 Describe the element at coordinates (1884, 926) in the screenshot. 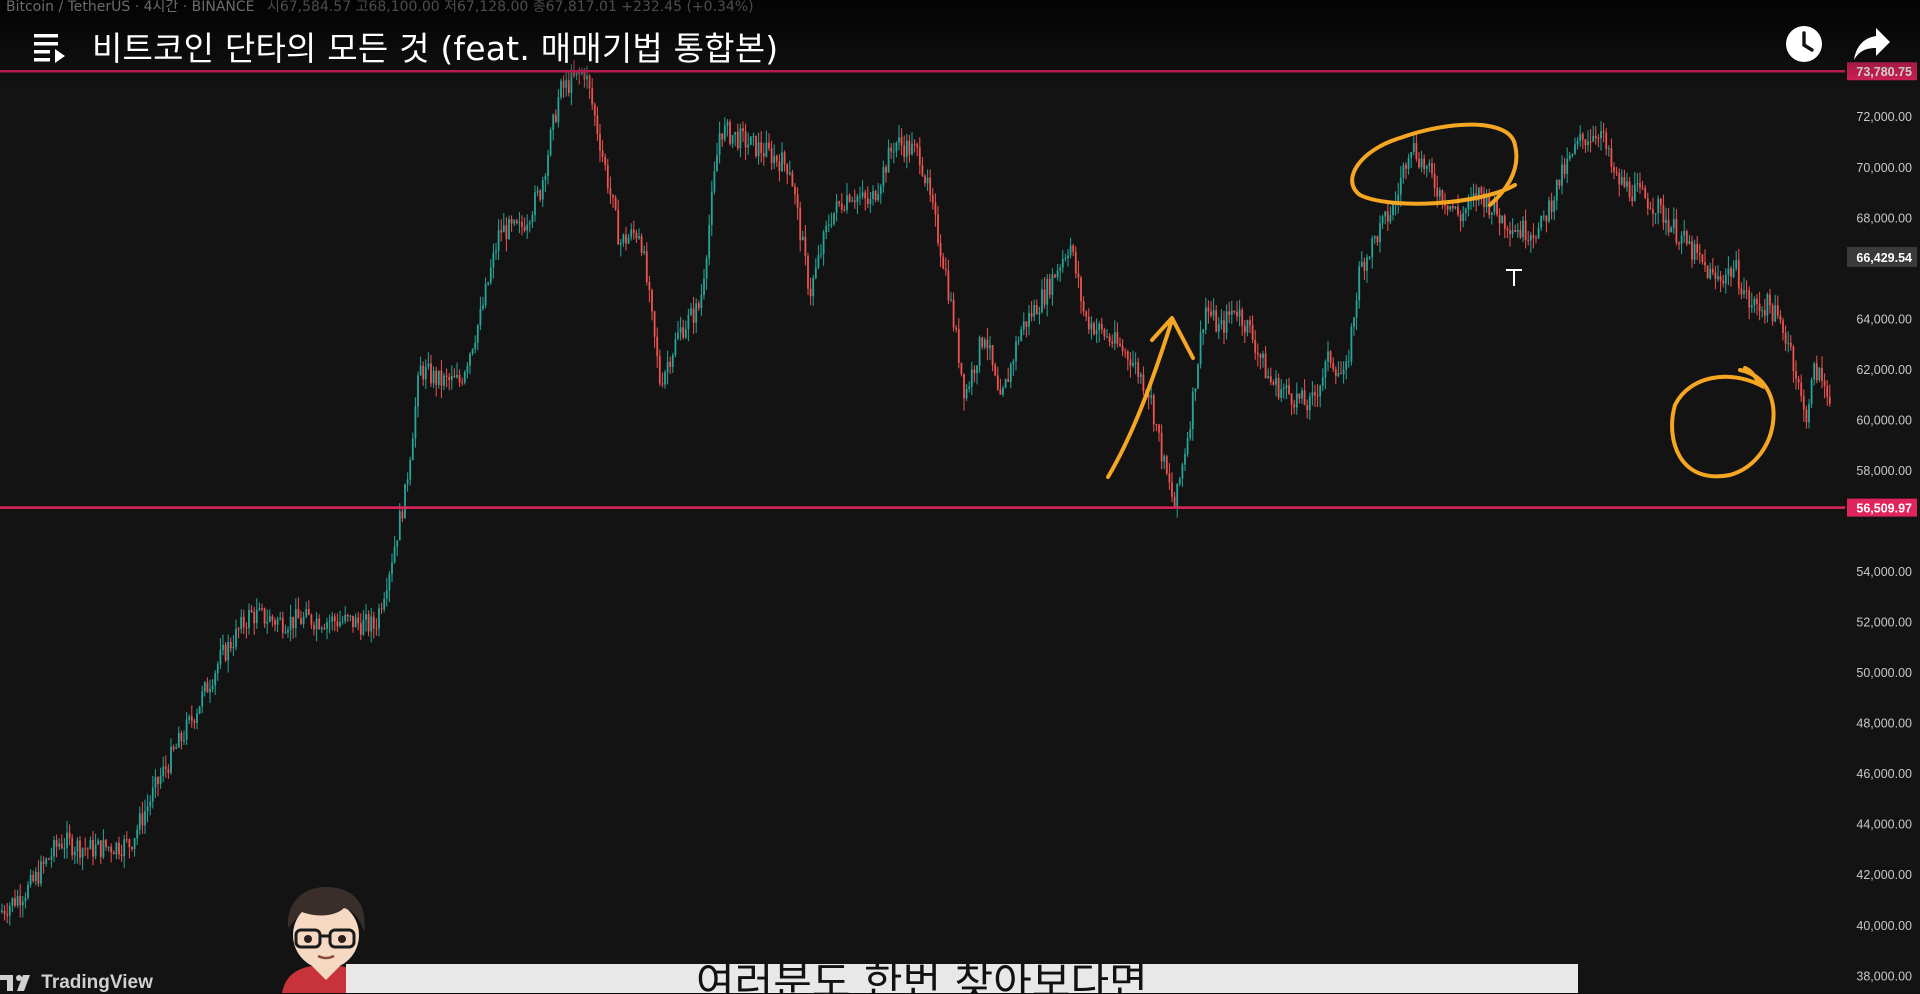

I see `y-axis-tick-label: 40,000.00` at that location.